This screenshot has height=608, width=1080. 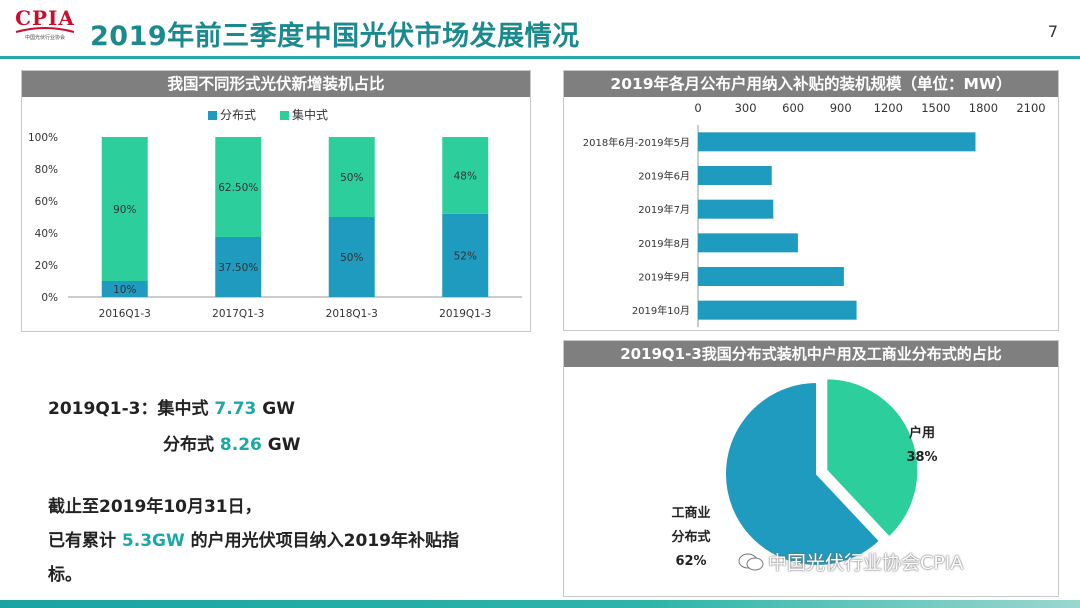 I want to click on header-divider, so click(x=540, y=57).